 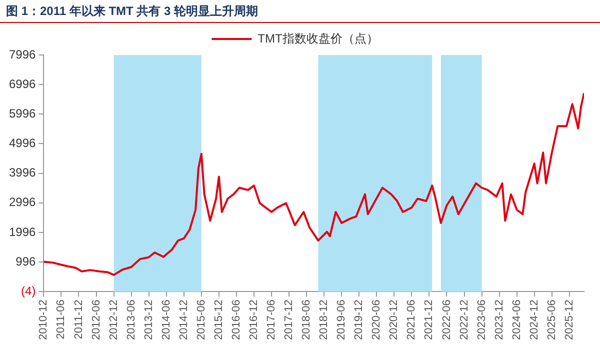 What do you see at coordinates (148, 320) in the screenshot?
I see `x-tick-label: 2013-12` at bounding box center [148, 320].